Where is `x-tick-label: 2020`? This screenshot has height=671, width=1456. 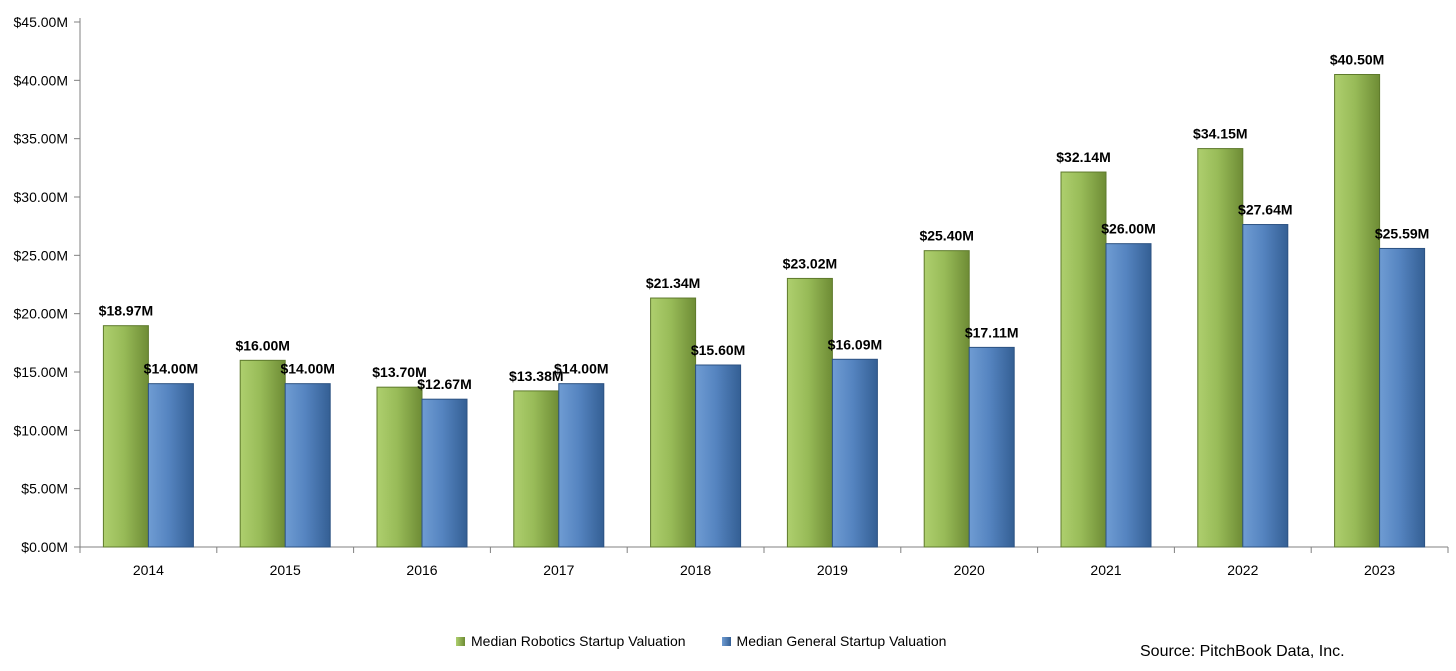
x-tick-label: 2020 is located at coordinates (969, 570).